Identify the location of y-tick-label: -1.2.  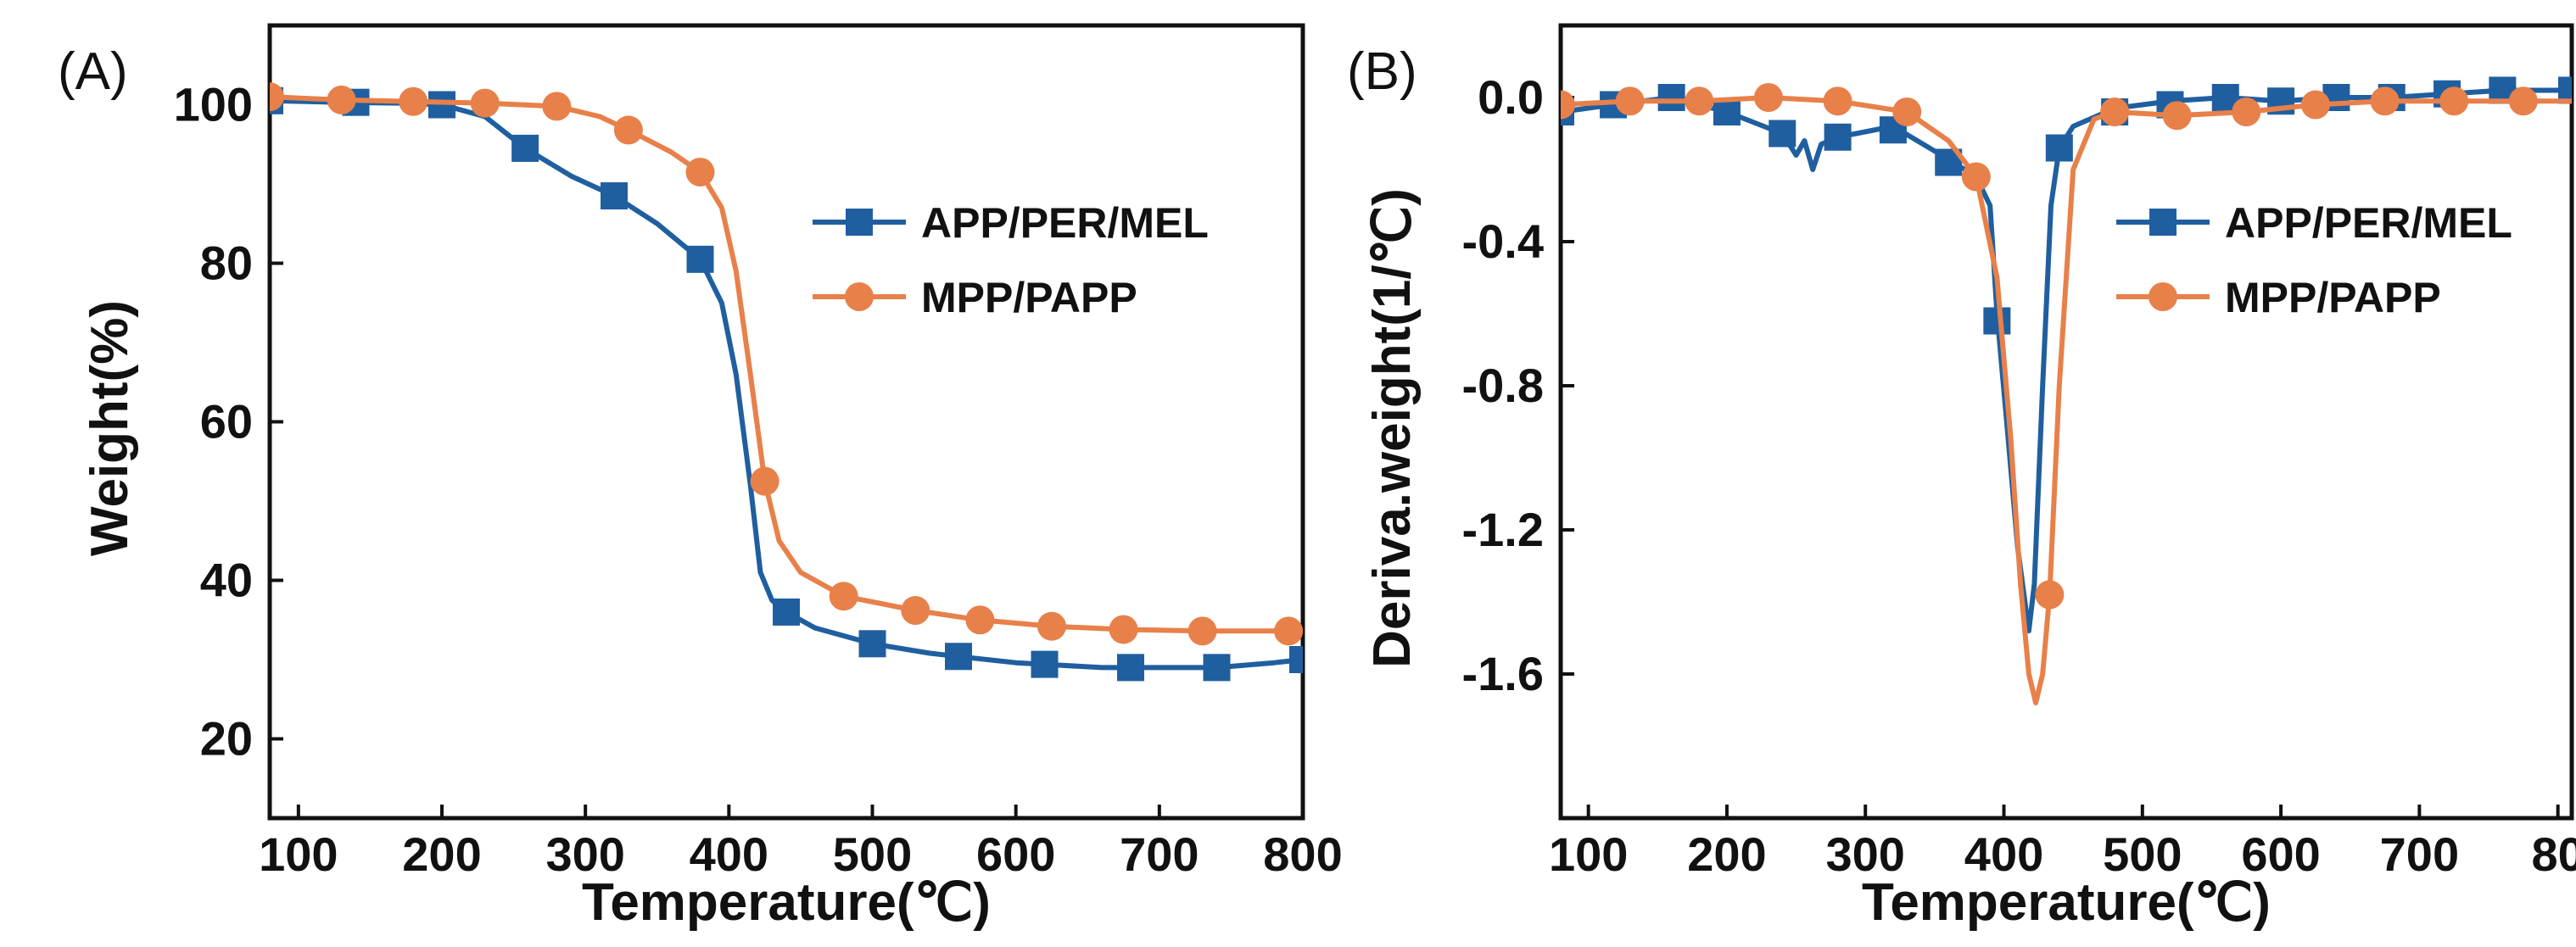
(1503, 529).